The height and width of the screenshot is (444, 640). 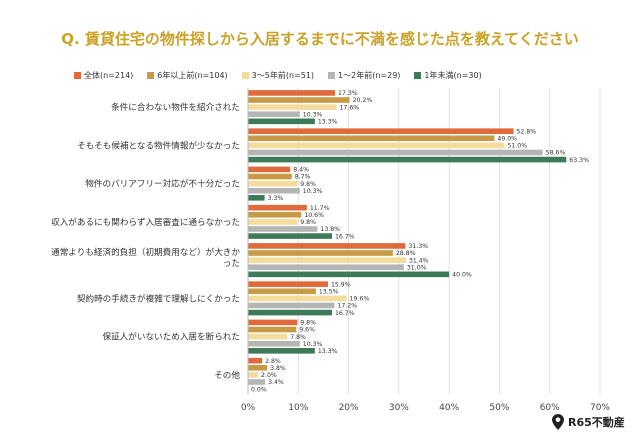 I want to click on legend-item: 3〜5年前(n=51), so click(x=278, y=75).